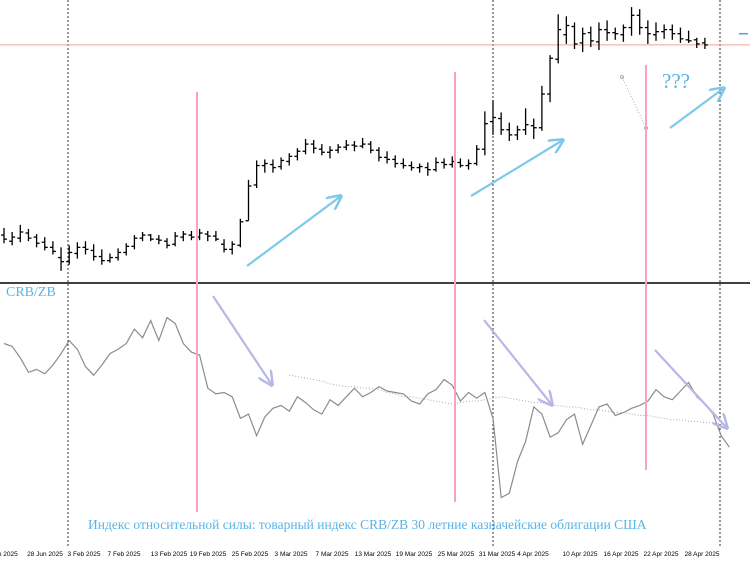 The image size is (750, 566). Describe the element at coordinates (533, 554) in the screenshot. I see `x-tick-label: 4 Apr 2025` at that location.